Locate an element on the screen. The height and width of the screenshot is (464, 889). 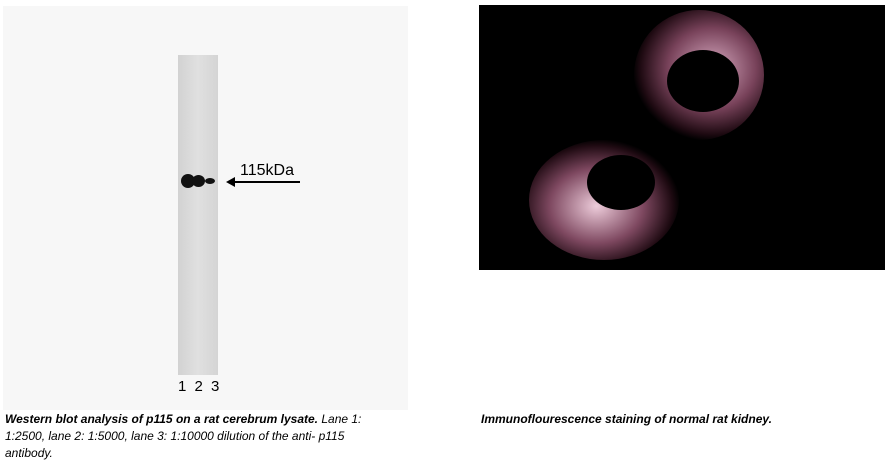
nucleus-upper is located at coordinates (703, 81).